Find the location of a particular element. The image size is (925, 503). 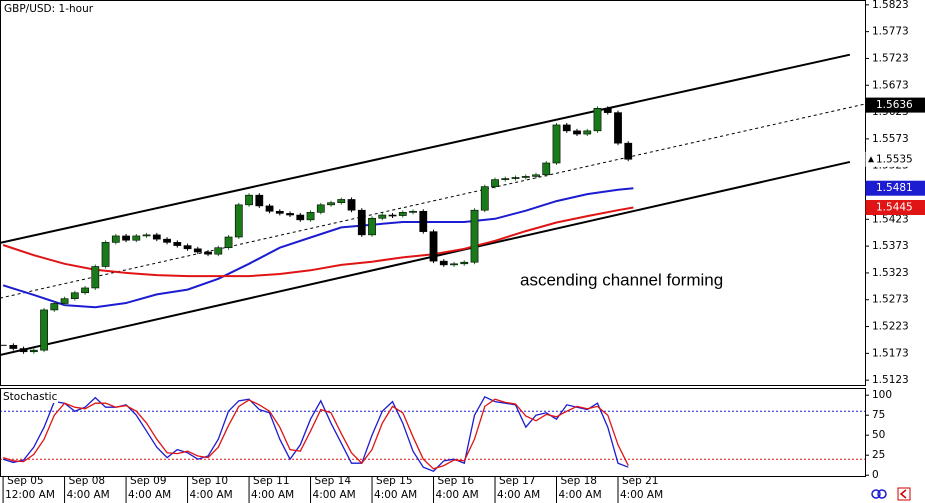

x-tick-label: Sep 18 is located at coordinates (579, 481).